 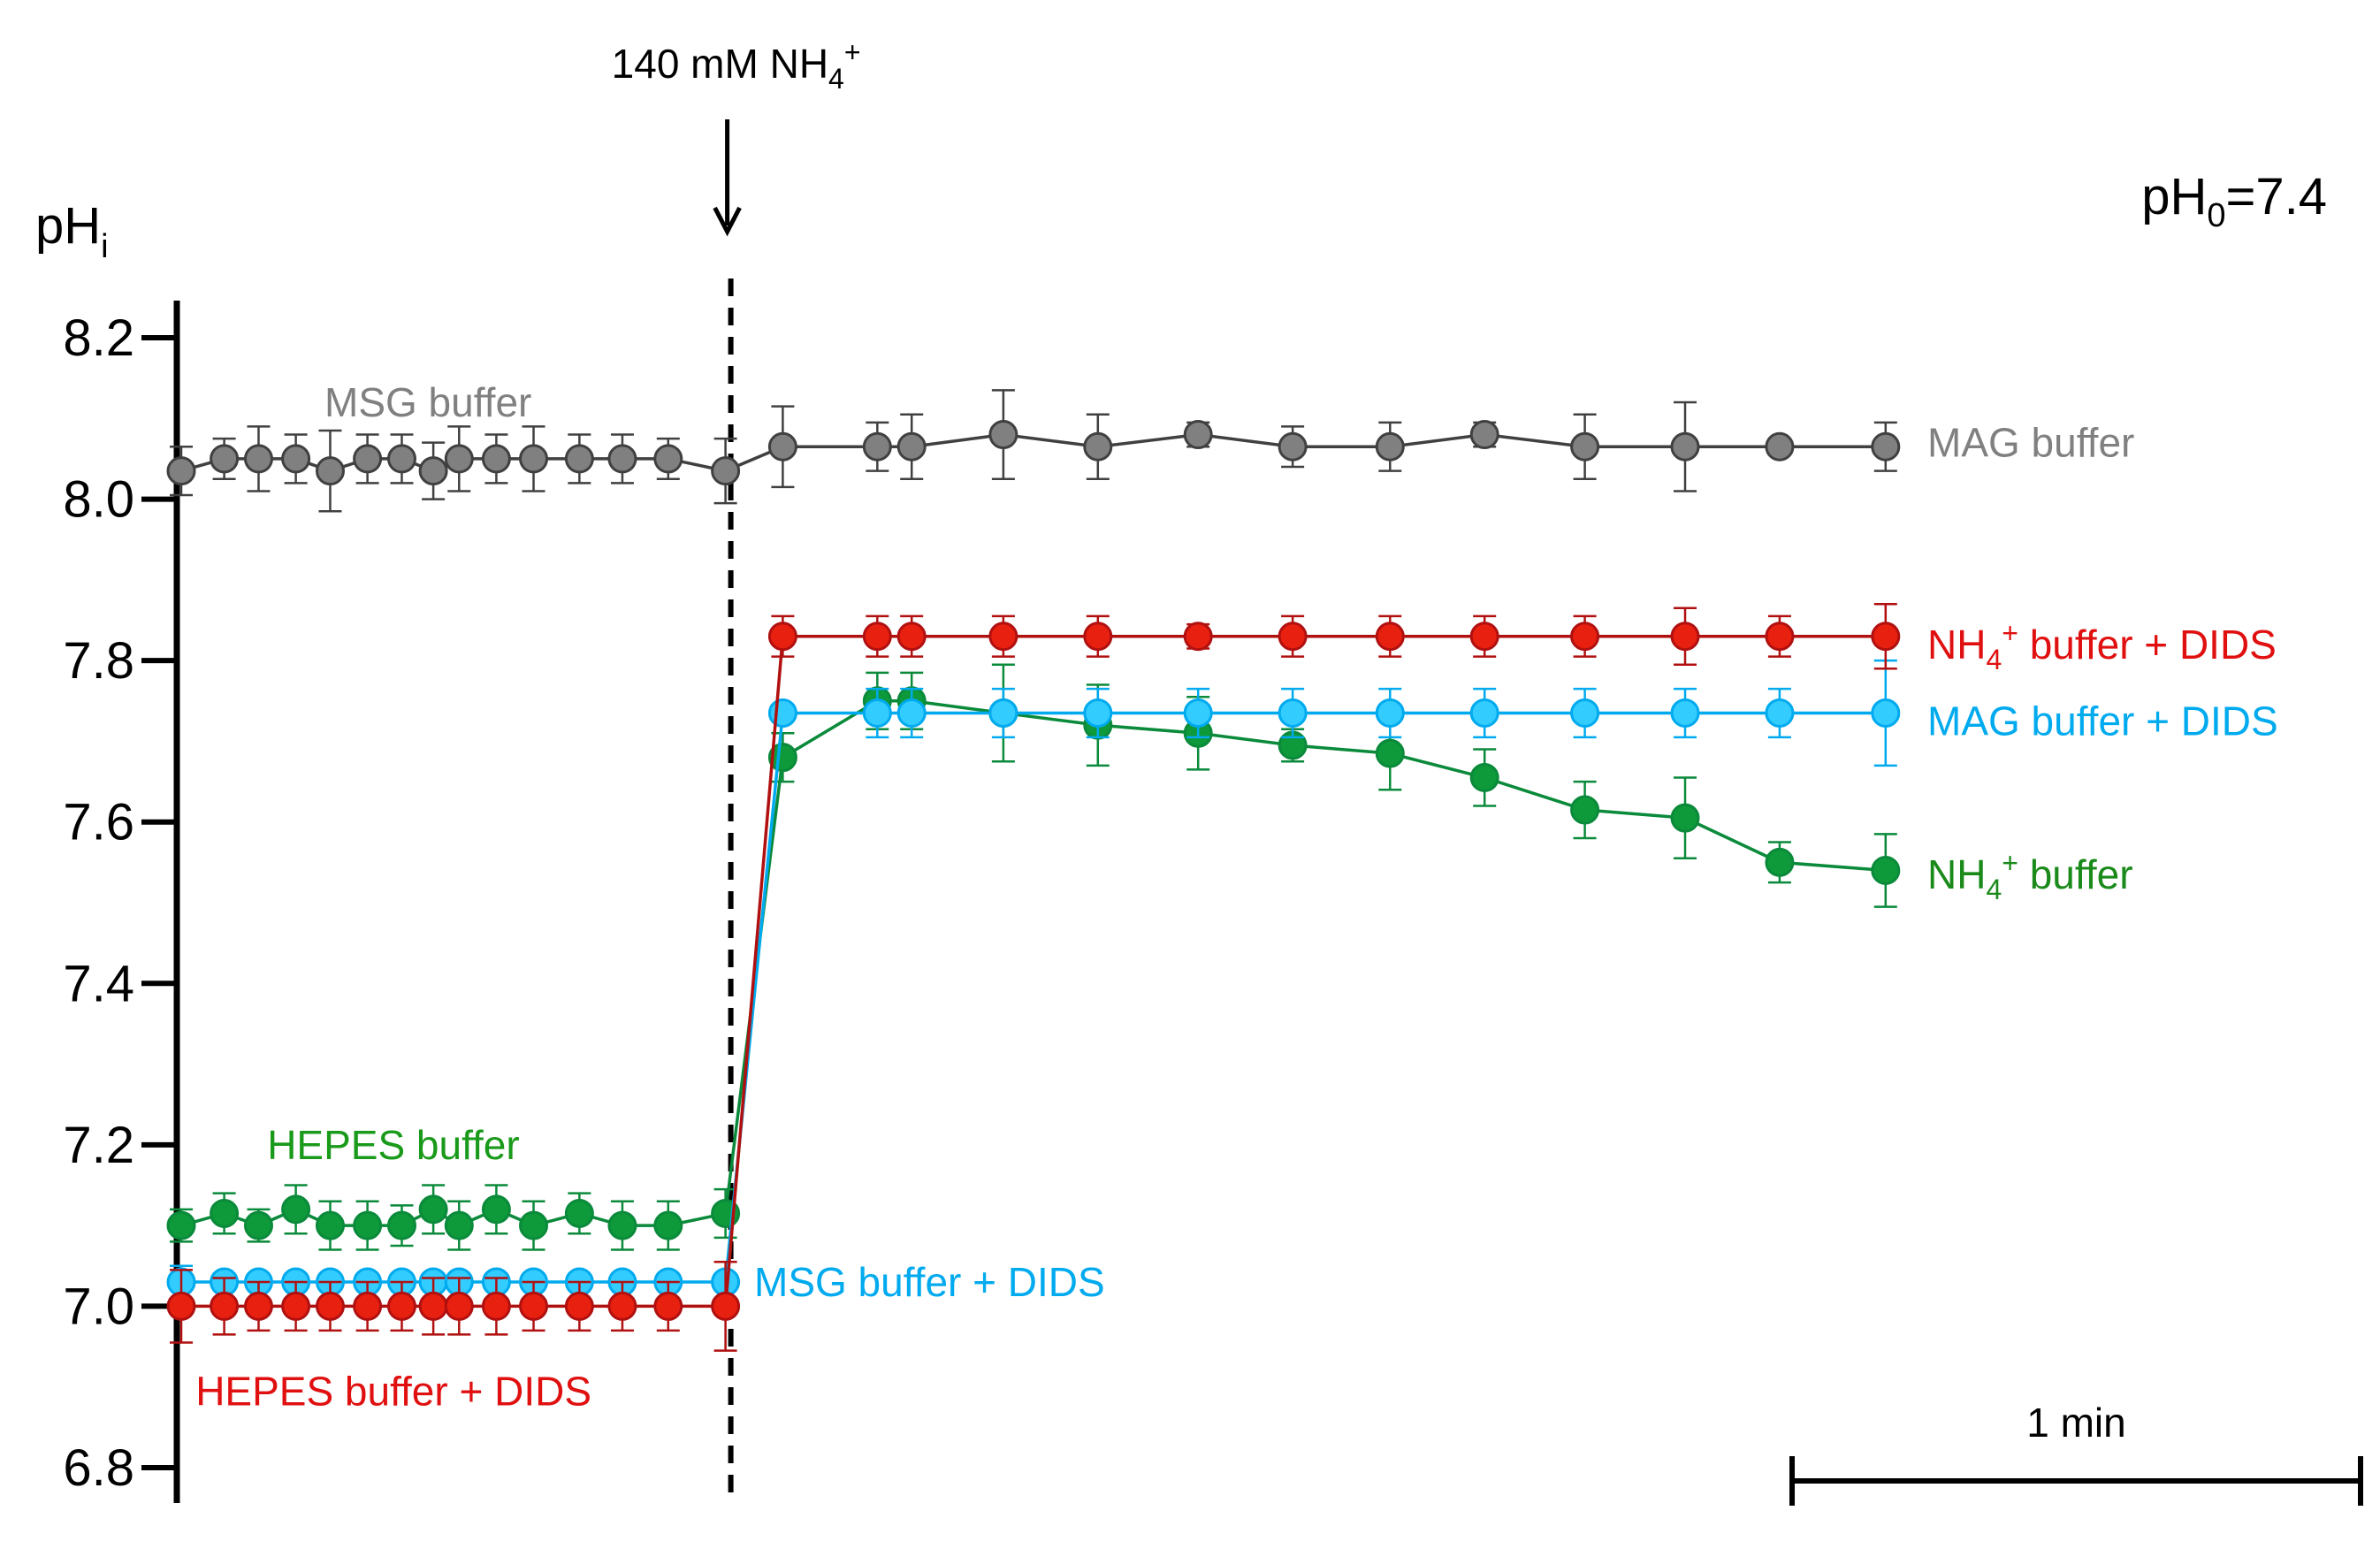 I want to click on y-tick-label-3: 7.4, so click(x=98, y=983).